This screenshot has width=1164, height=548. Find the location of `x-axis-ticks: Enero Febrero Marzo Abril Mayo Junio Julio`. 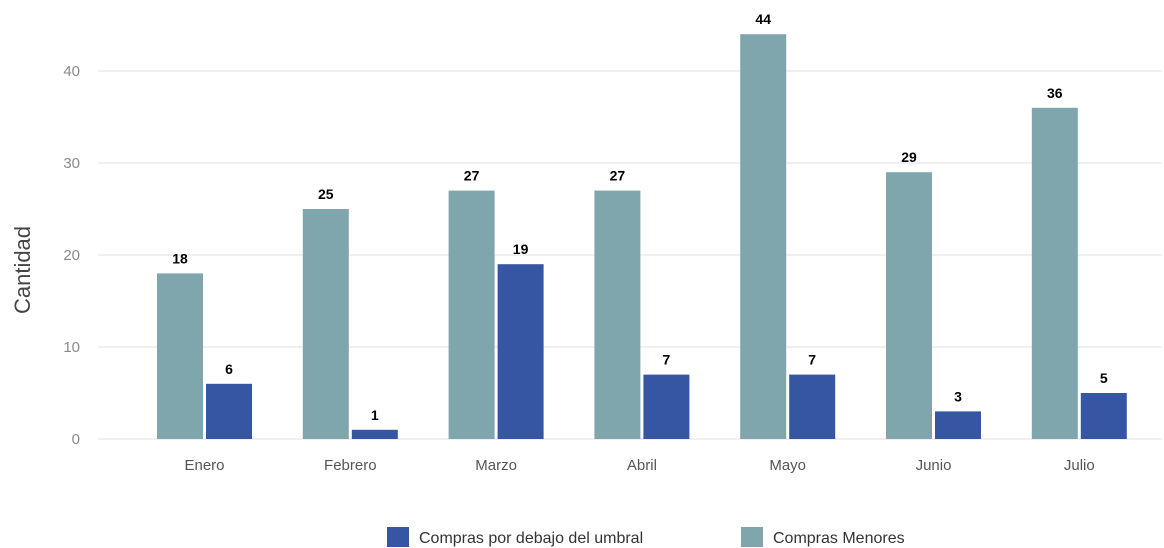

x-axis-ticks: Enero Febrero Marzo Abril Mayo Junio Julio is located at coordinates (639, 465).